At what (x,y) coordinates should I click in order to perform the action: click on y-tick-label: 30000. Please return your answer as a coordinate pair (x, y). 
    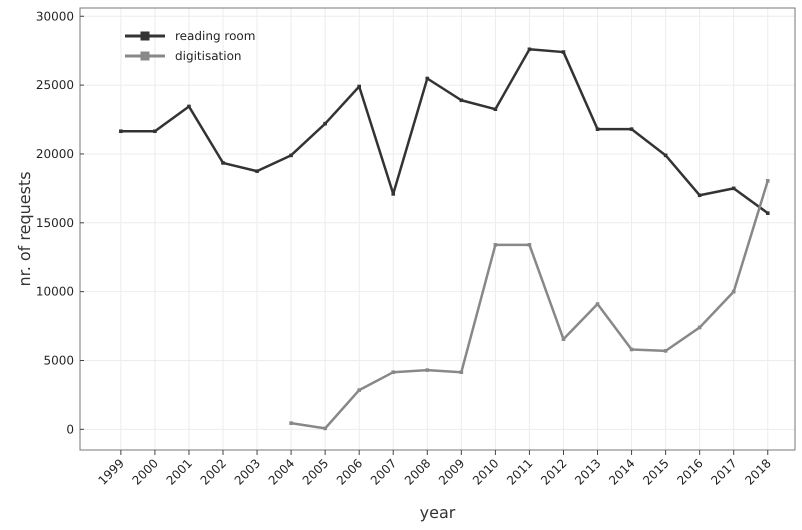
    Looking at the image, I should click on (55, 16).